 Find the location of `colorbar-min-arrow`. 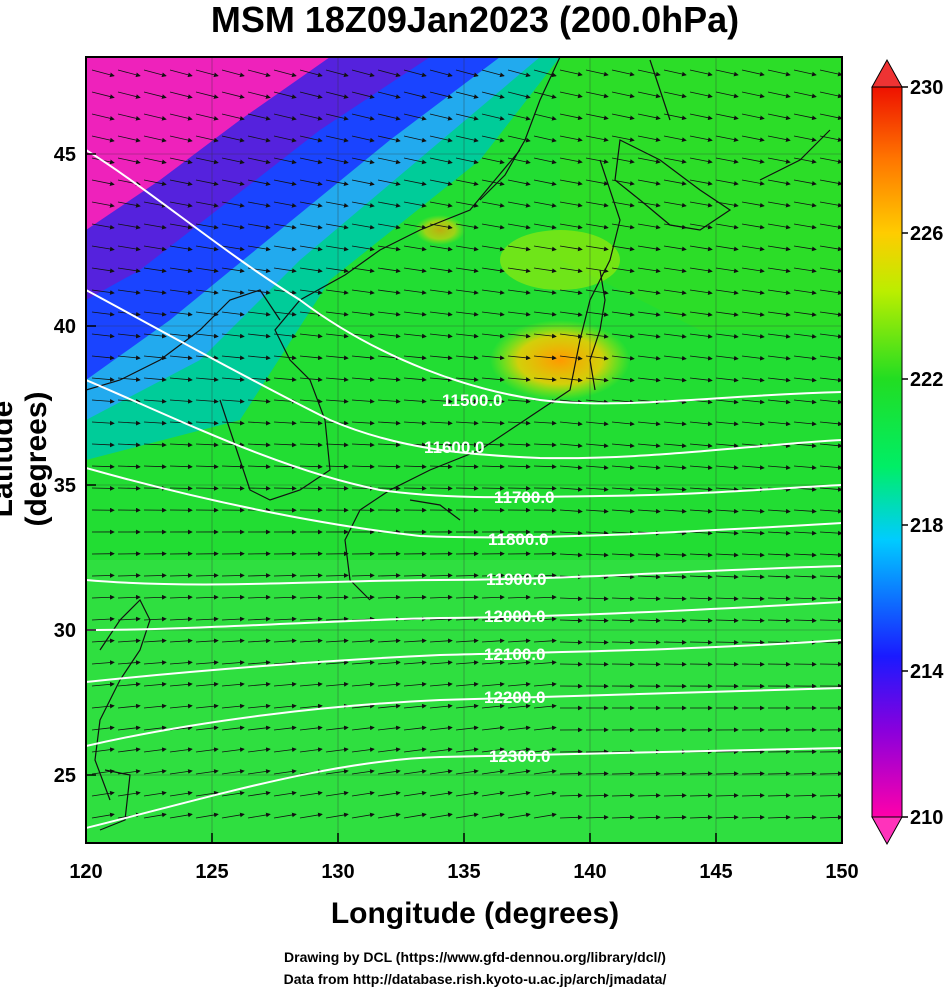

colorbar-min-arrow is located at coordinates (887, 831).